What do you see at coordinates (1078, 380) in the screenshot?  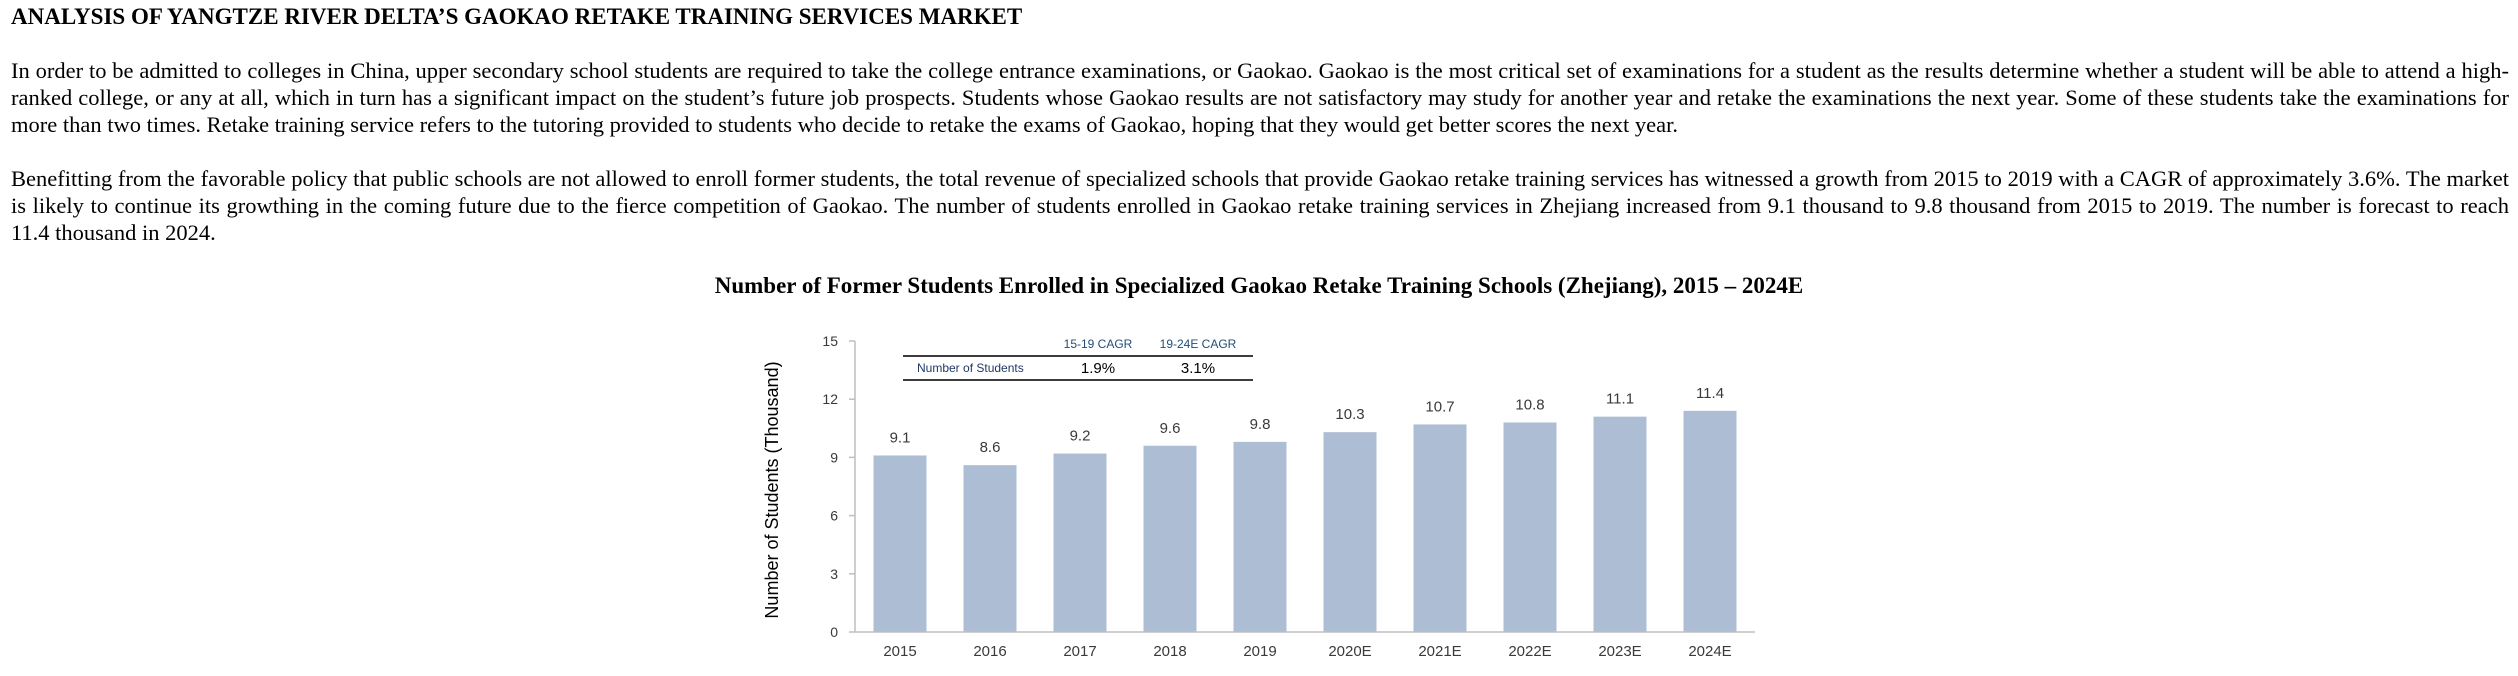 I see `cagr-bottom-rule` at bounding box center [1078, 380].